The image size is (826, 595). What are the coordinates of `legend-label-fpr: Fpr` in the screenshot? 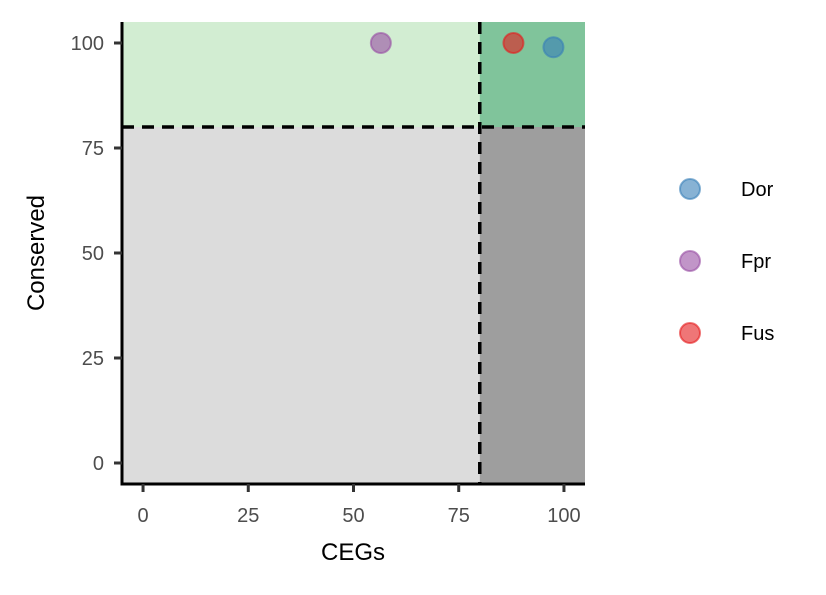 It's located at (756, 262).